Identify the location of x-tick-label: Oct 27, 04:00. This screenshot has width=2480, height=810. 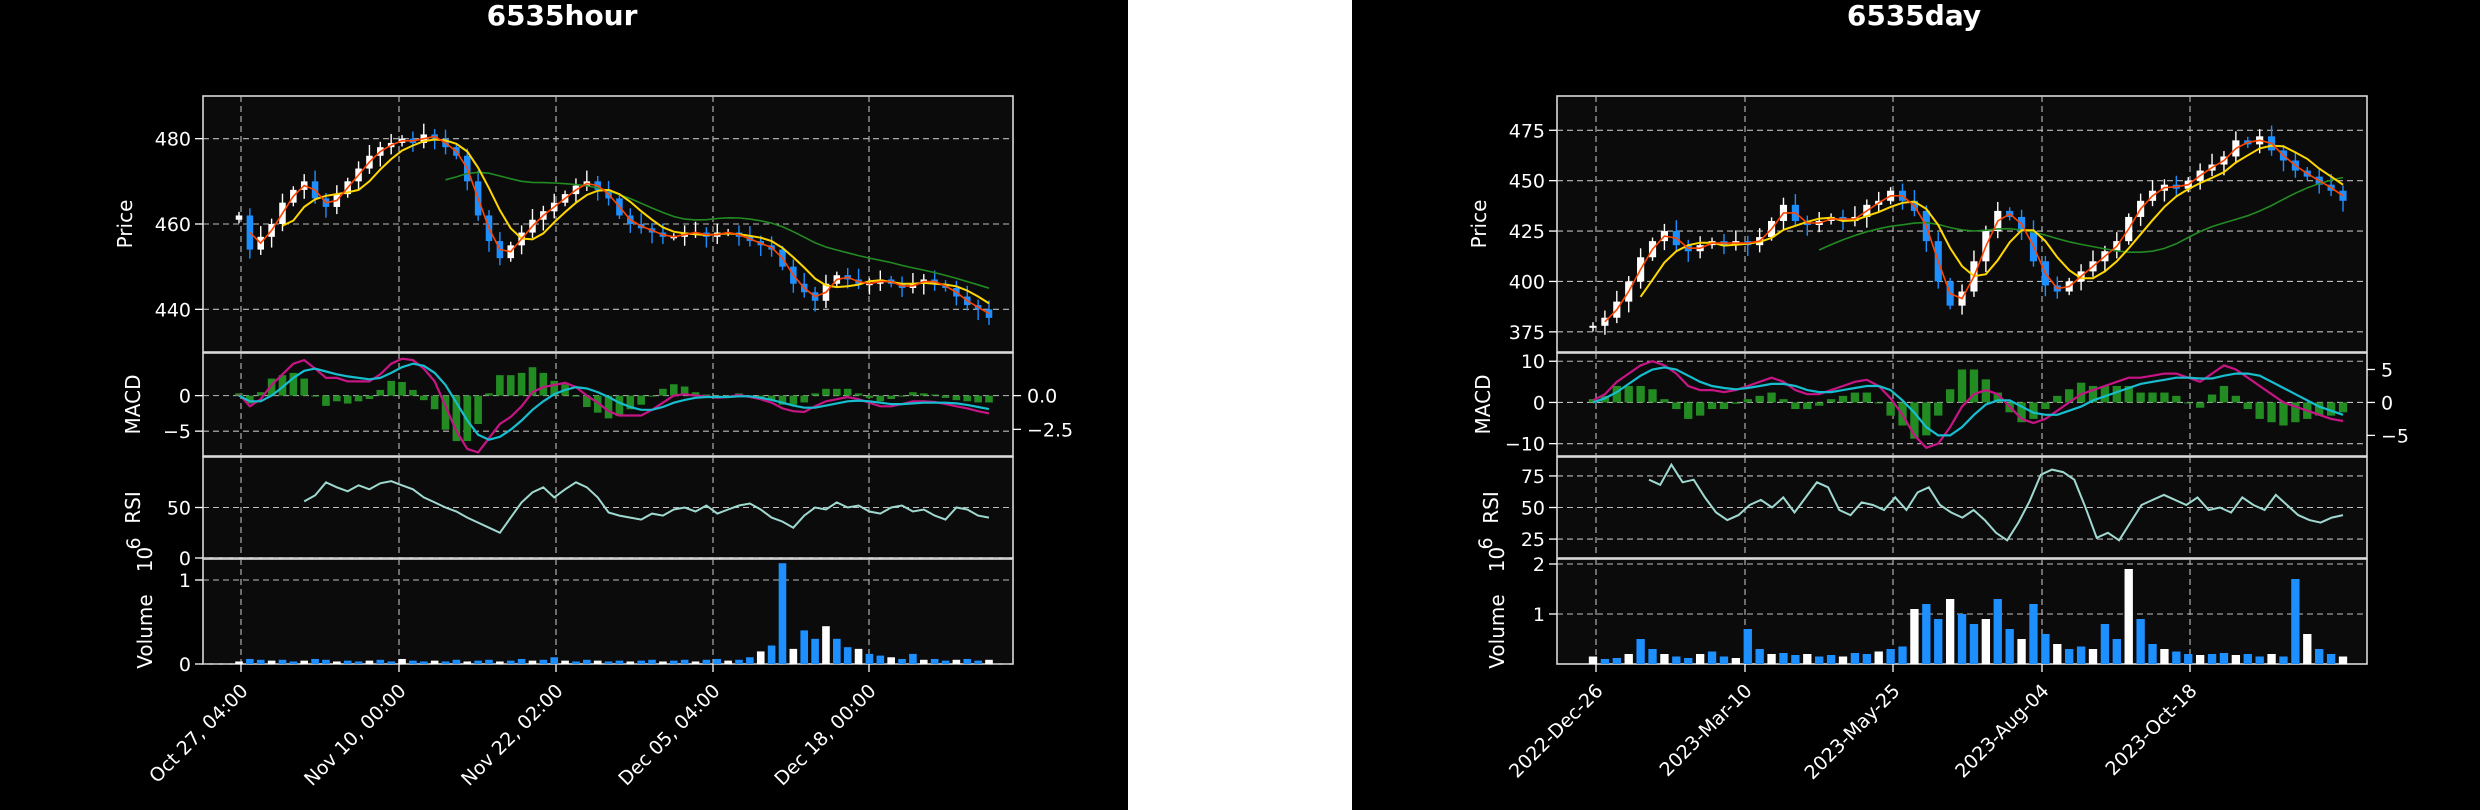
(198, 733).